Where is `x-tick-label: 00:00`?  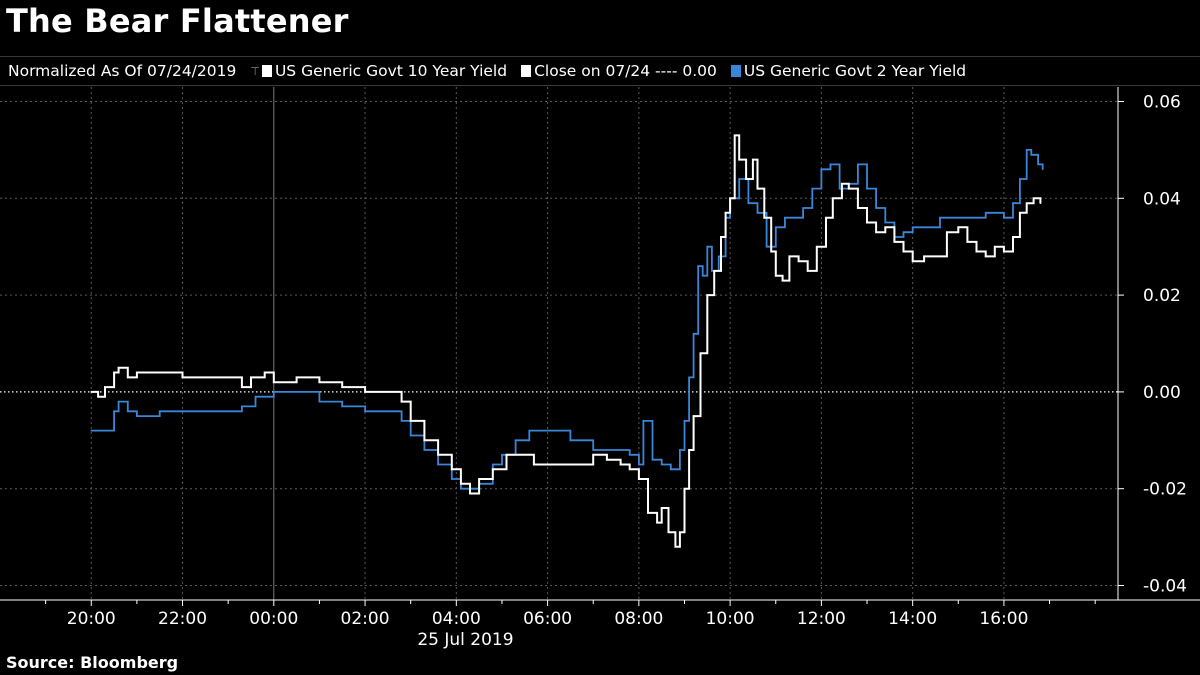 x-tick-label: 00:00 is located at coordinates (273, 619).